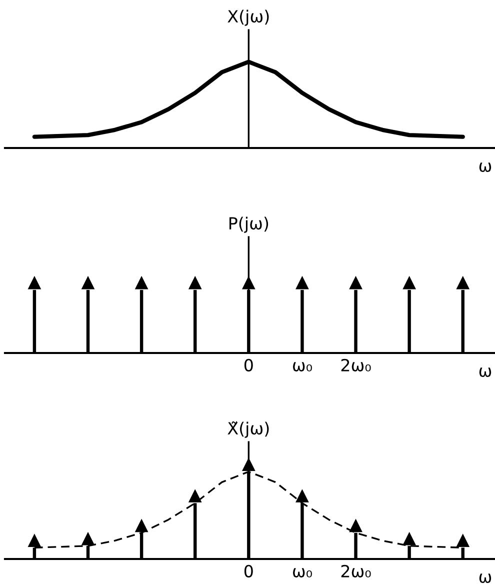  I want to click on y-axis-title: X̃(jω), so click(248, 429).